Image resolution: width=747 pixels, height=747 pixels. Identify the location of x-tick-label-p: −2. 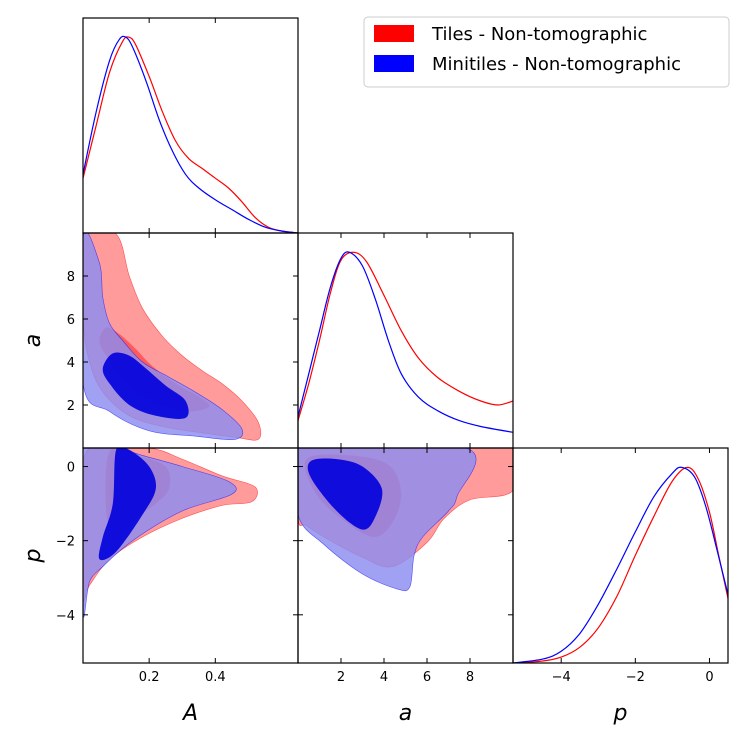
(635, 677).